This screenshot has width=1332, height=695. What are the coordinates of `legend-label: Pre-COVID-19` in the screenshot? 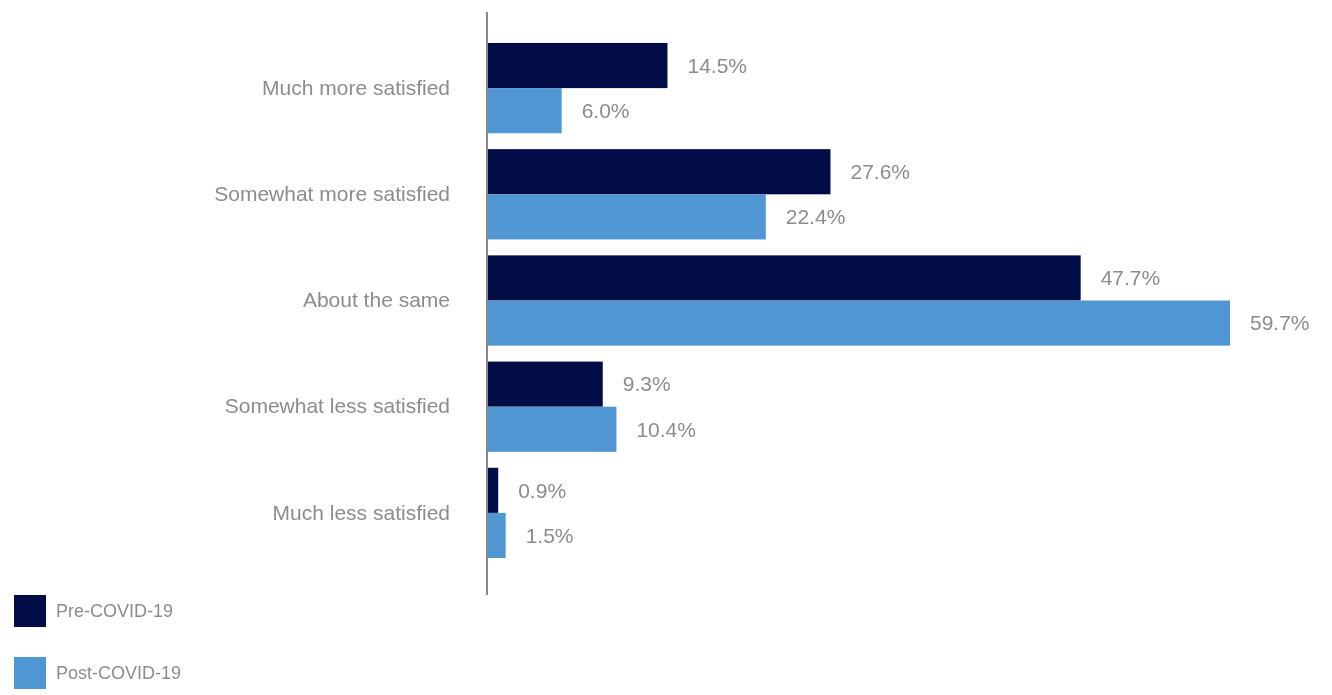 It's located at (115, 611).